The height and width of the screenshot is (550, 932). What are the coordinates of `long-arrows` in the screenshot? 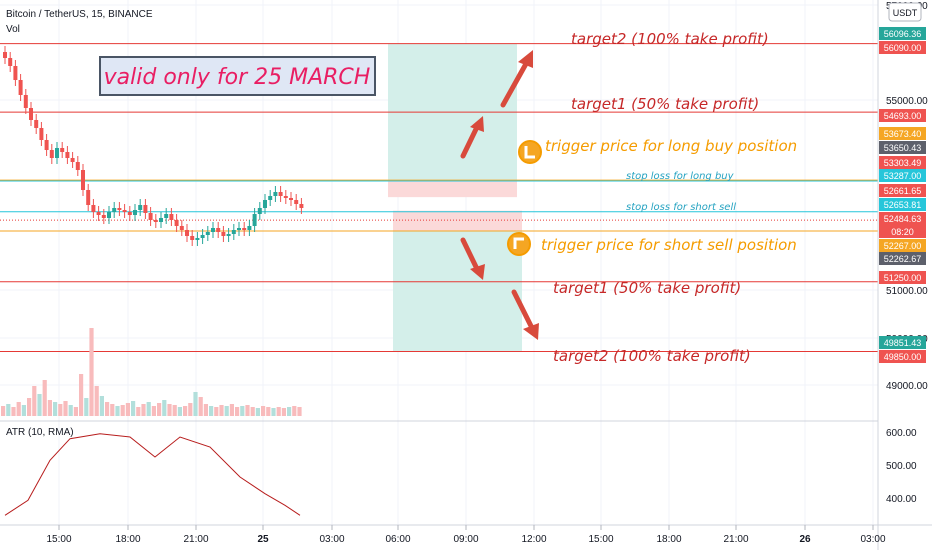 It's located at (496, 104).